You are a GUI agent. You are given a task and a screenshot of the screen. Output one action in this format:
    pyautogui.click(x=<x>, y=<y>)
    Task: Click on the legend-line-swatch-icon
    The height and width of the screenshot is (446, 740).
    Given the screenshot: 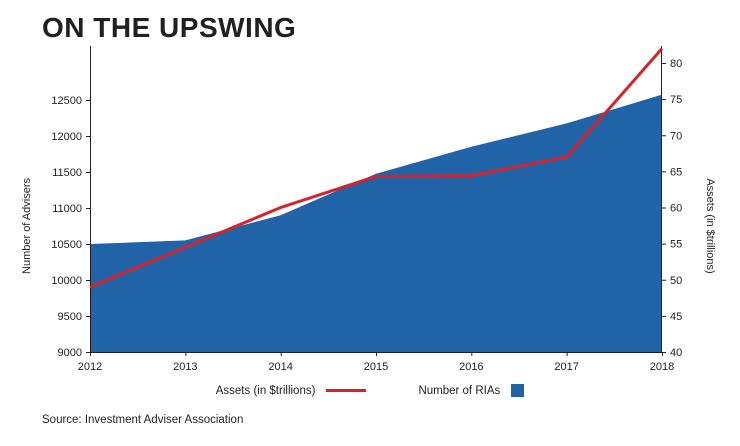 What is the action you would take?
    pyautogui.click(x=346, y=390)
    